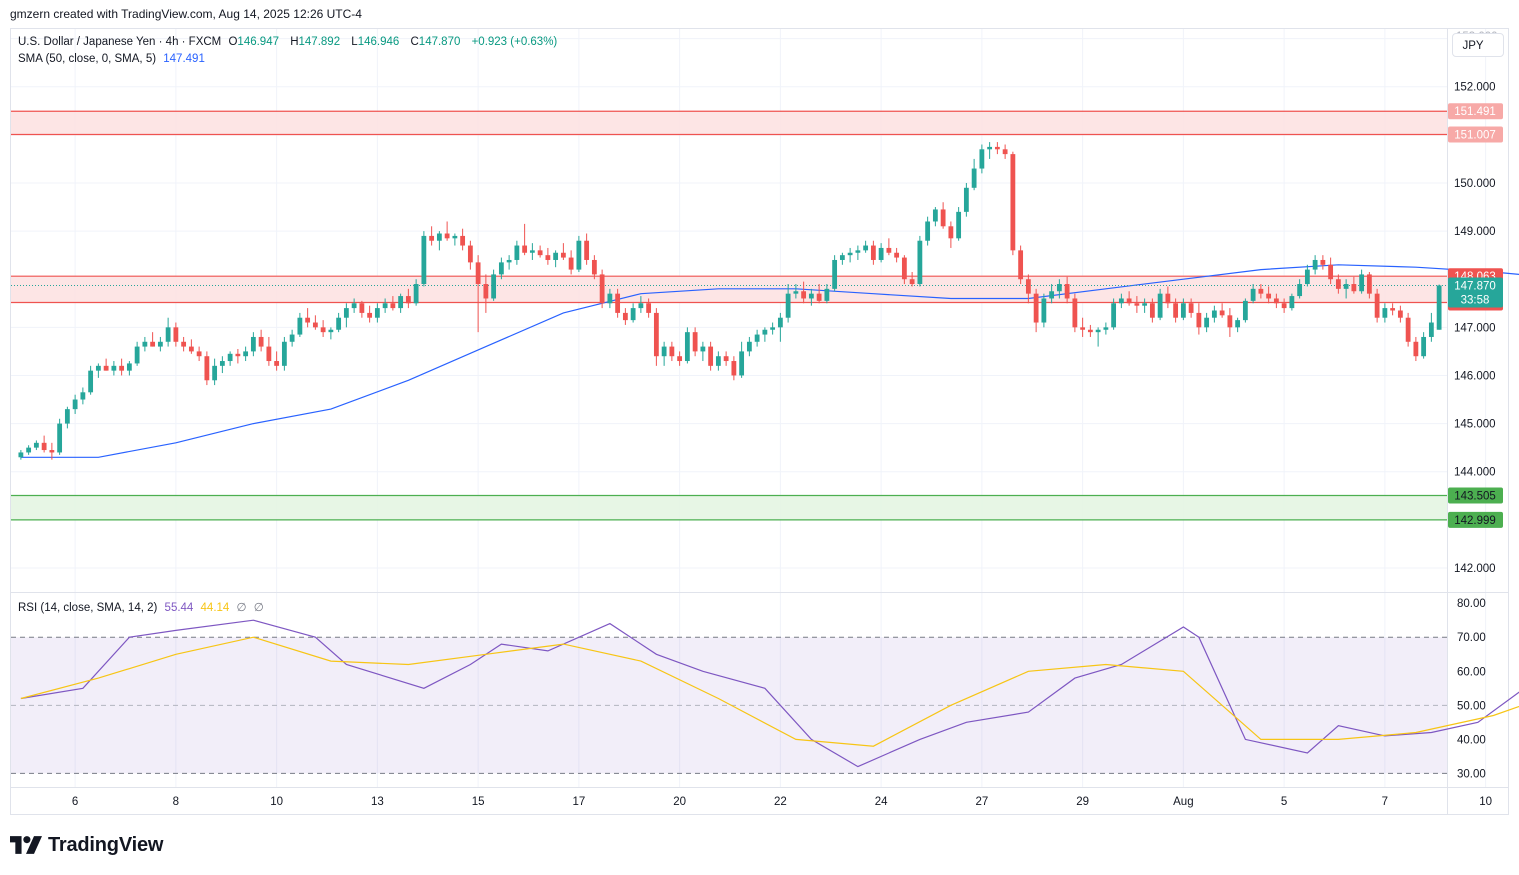  What do you see at coordinates (981, 802) in the screenshot?
I see `time-tick-label: 27` at bounding box center [981, 802].